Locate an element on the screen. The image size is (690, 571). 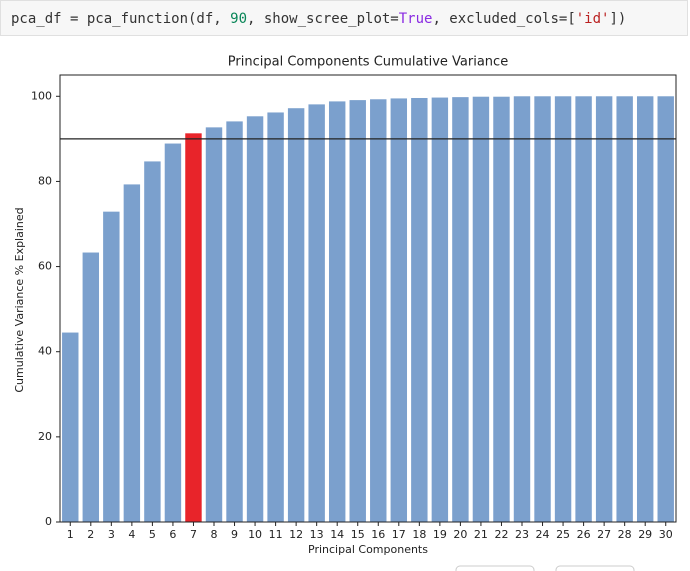
x-tick-label: 9 is located at coordinates (234, 534).